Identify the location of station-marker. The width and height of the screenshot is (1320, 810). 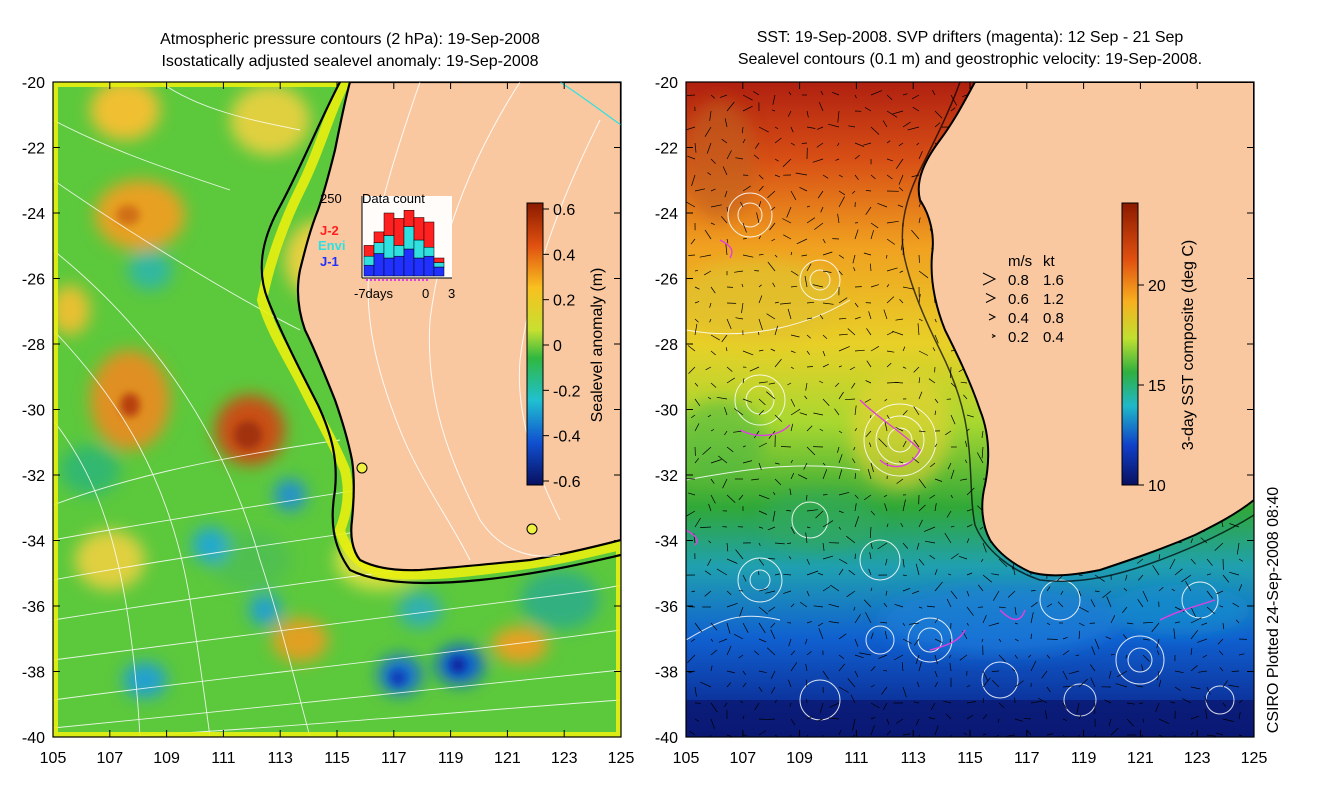
(362, 468).